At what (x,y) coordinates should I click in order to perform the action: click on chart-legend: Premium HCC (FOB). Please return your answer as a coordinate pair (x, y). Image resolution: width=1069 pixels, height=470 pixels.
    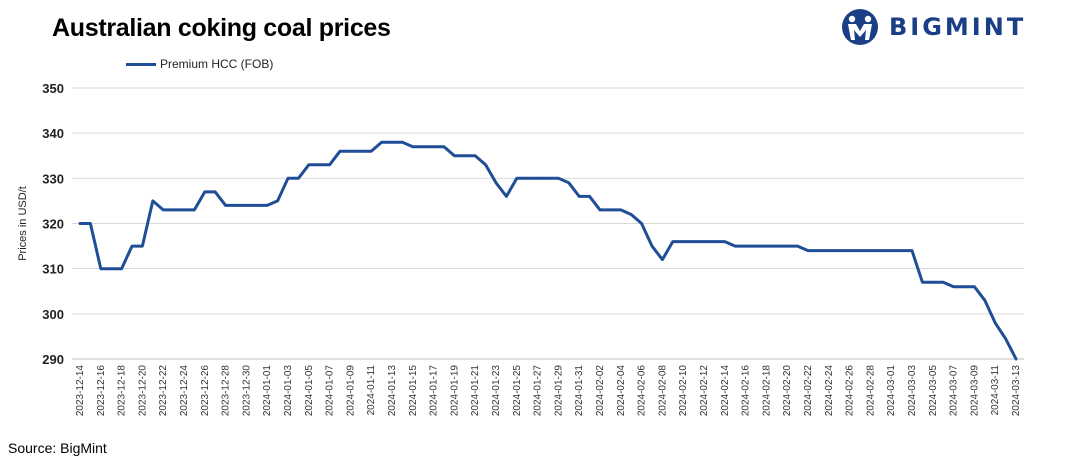
    Looking at the image, I should click on (199, 64).